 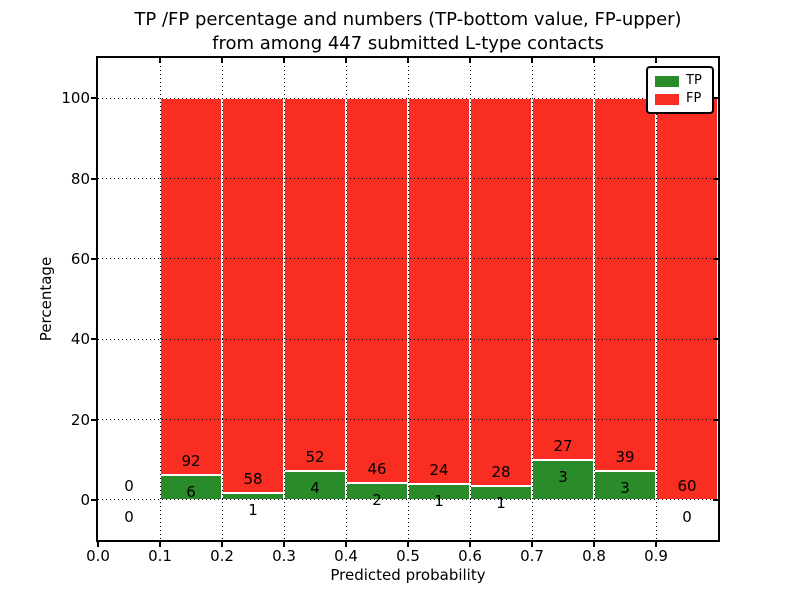 I want to click on bar-count-label-fp: 27, so click(x=563, y=445).